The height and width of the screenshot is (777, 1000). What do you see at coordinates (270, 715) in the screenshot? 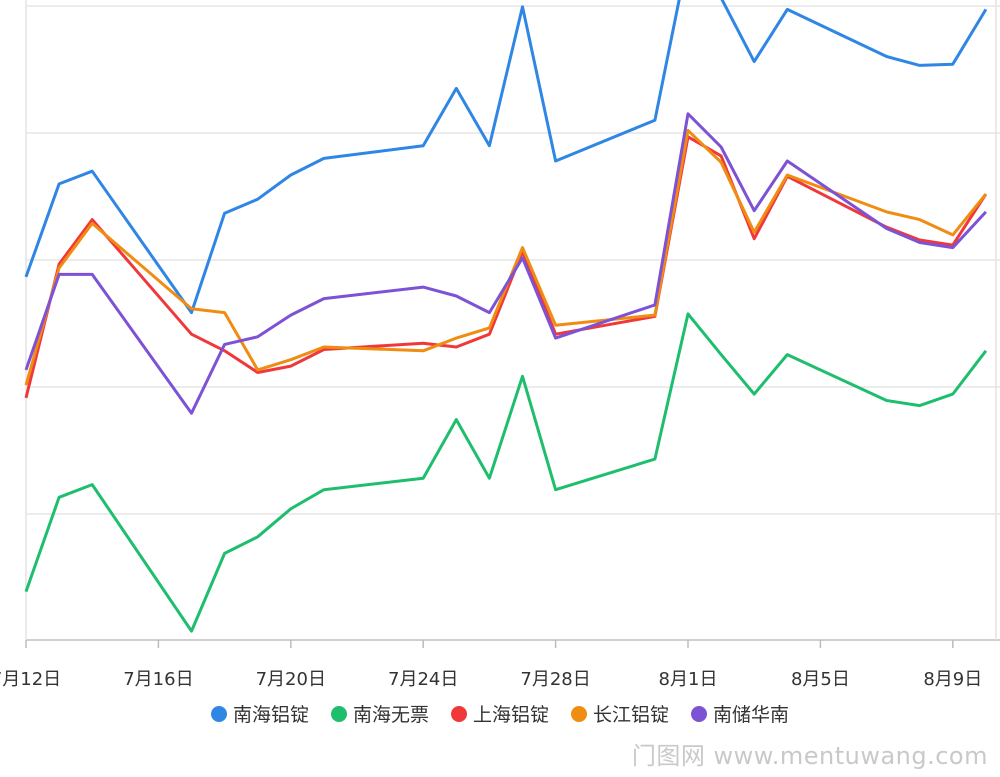
I see `legend-label: 南海铝锭` at bounding box center [270, 715].